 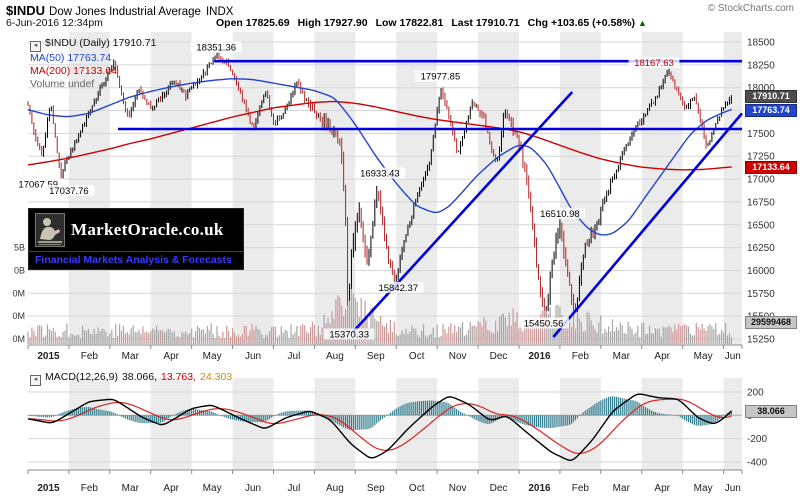 I want to click on svg-text: 16250, so click(x=761, y=248).